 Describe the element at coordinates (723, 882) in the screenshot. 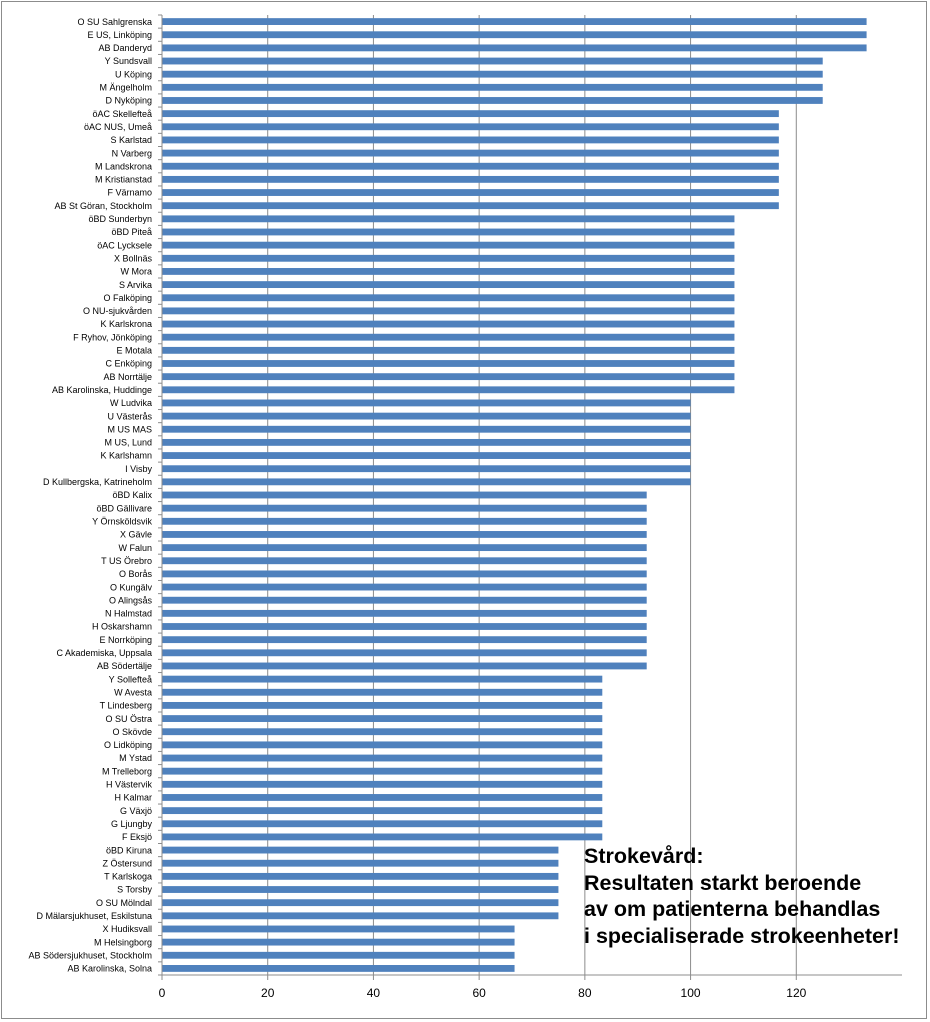

I see `annotation-line: Resultaten starkt beroende` at that location.